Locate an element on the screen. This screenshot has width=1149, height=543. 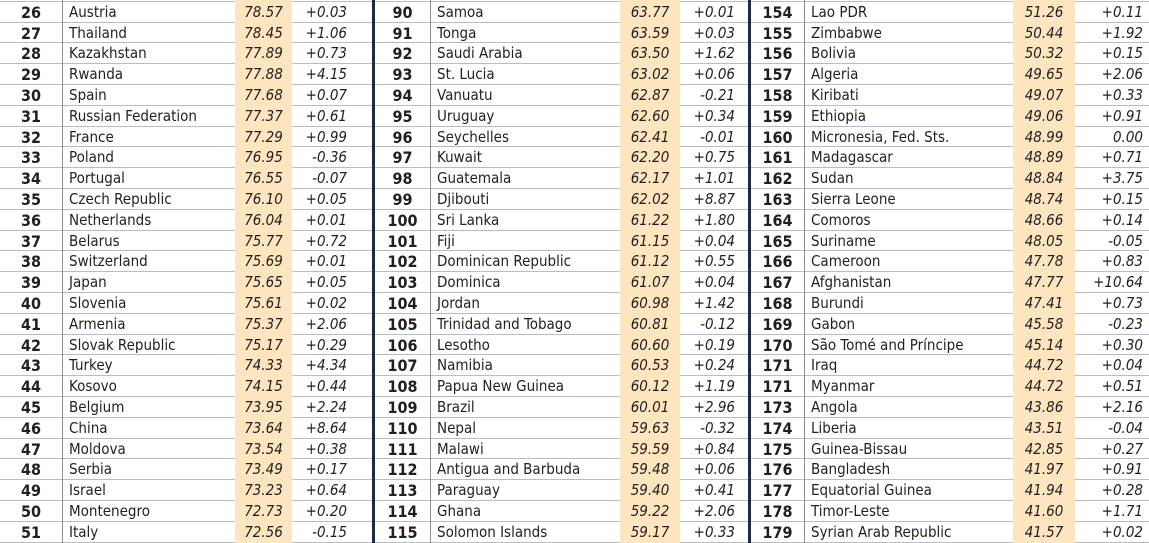
score-cell is located at coordinates (1044, 1).